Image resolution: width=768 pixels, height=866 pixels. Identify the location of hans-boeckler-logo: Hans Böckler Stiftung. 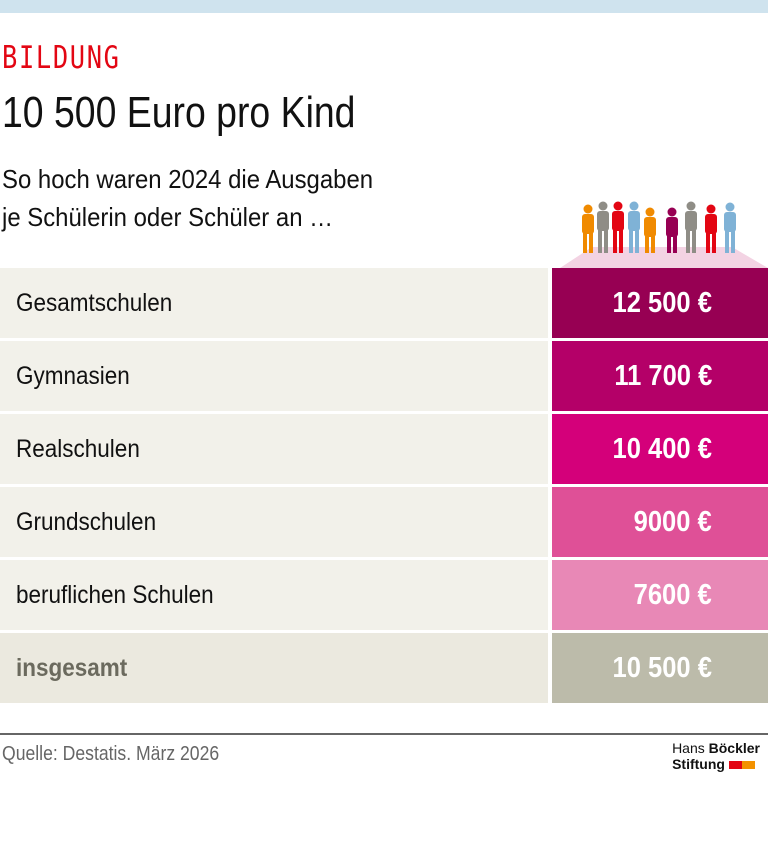
(716, 756).